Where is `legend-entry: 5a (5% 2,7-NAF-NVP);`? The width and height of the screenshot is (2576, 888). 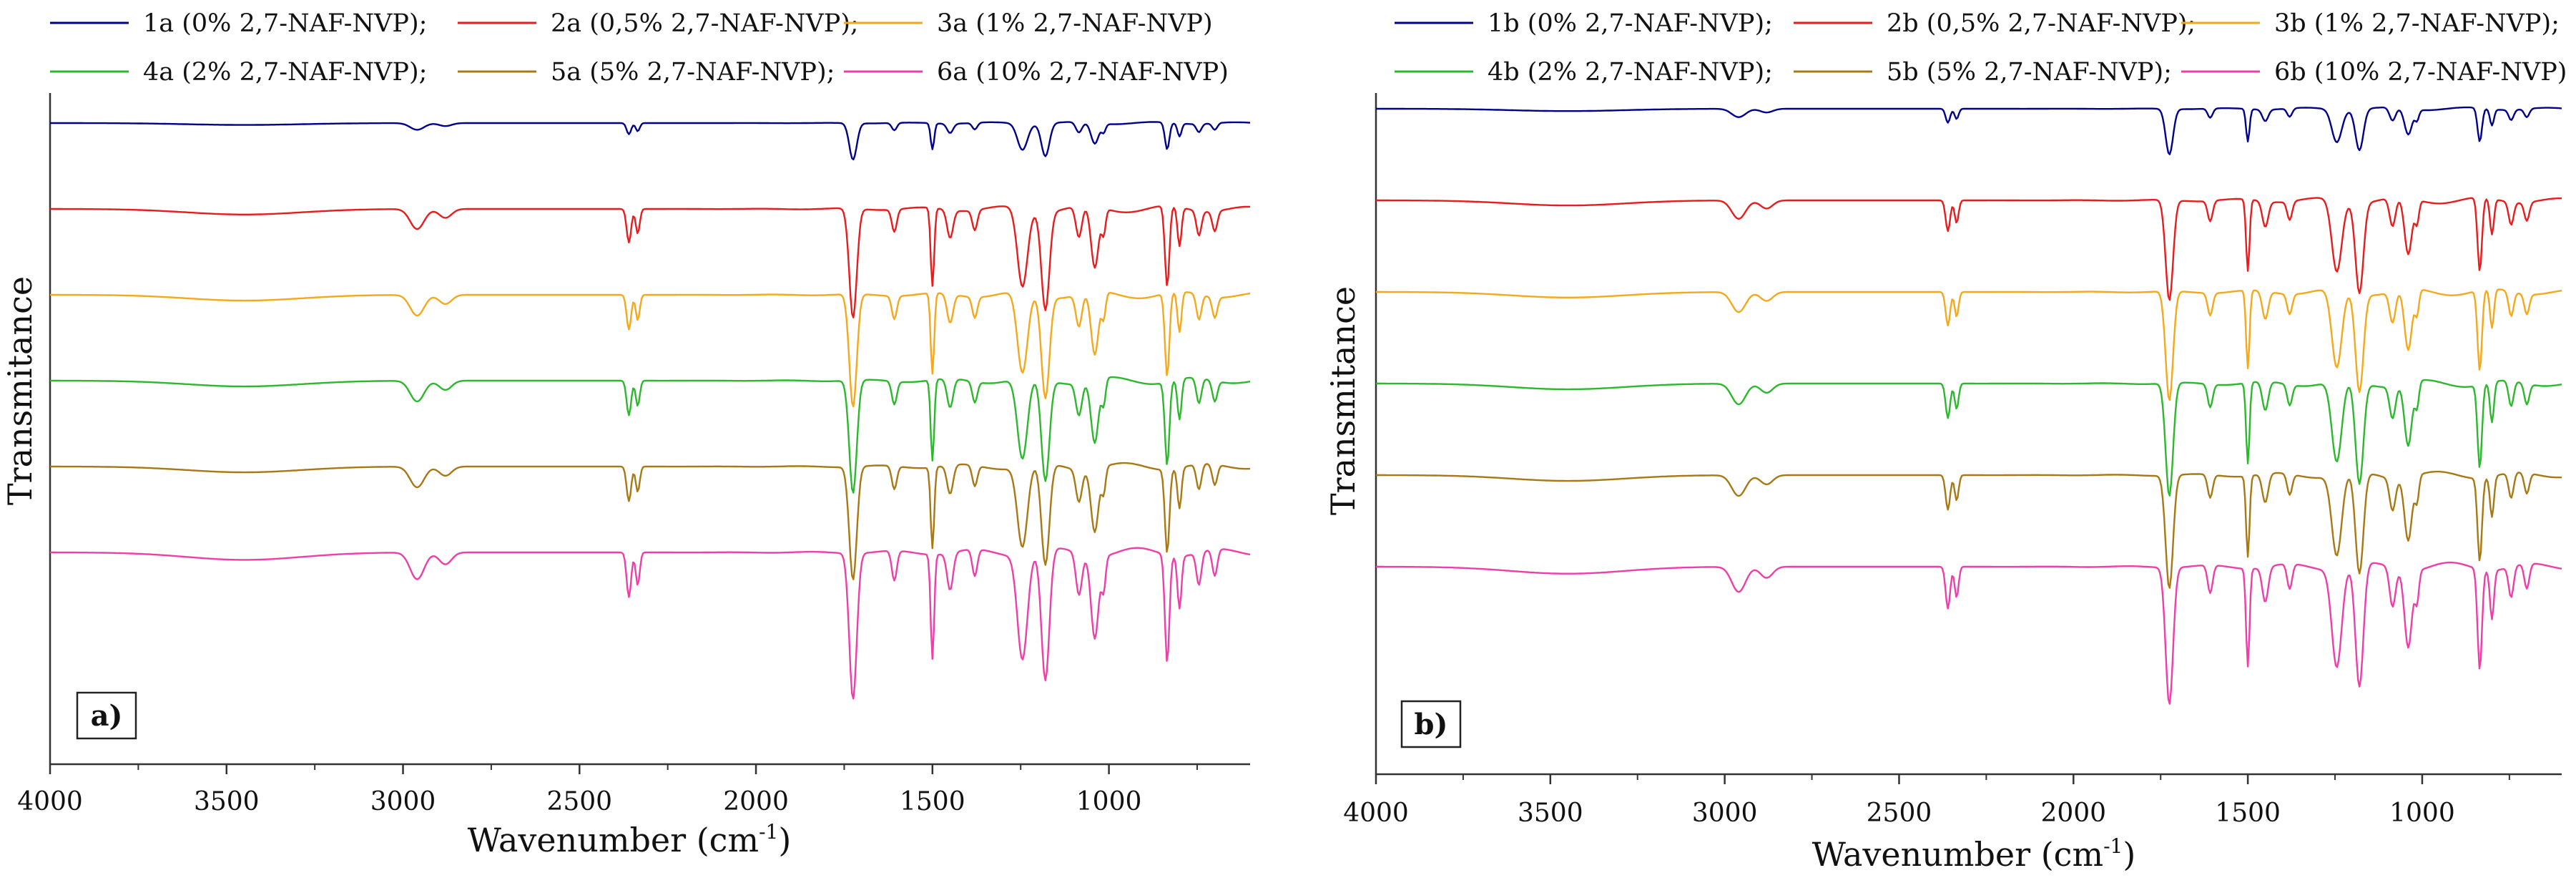 legend-entry: 5a (5% 2,7-NAF-NVP); is located at coordinates (647, 72).